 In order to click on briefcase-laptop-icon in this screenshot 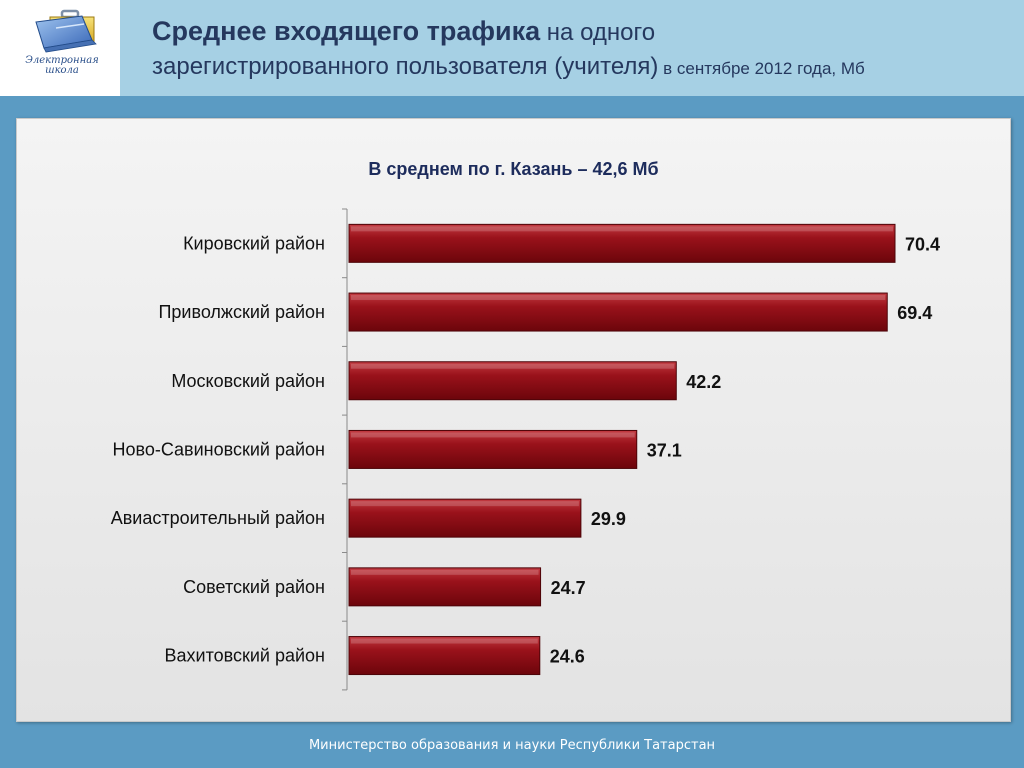, I will do `click(66, 31)`.